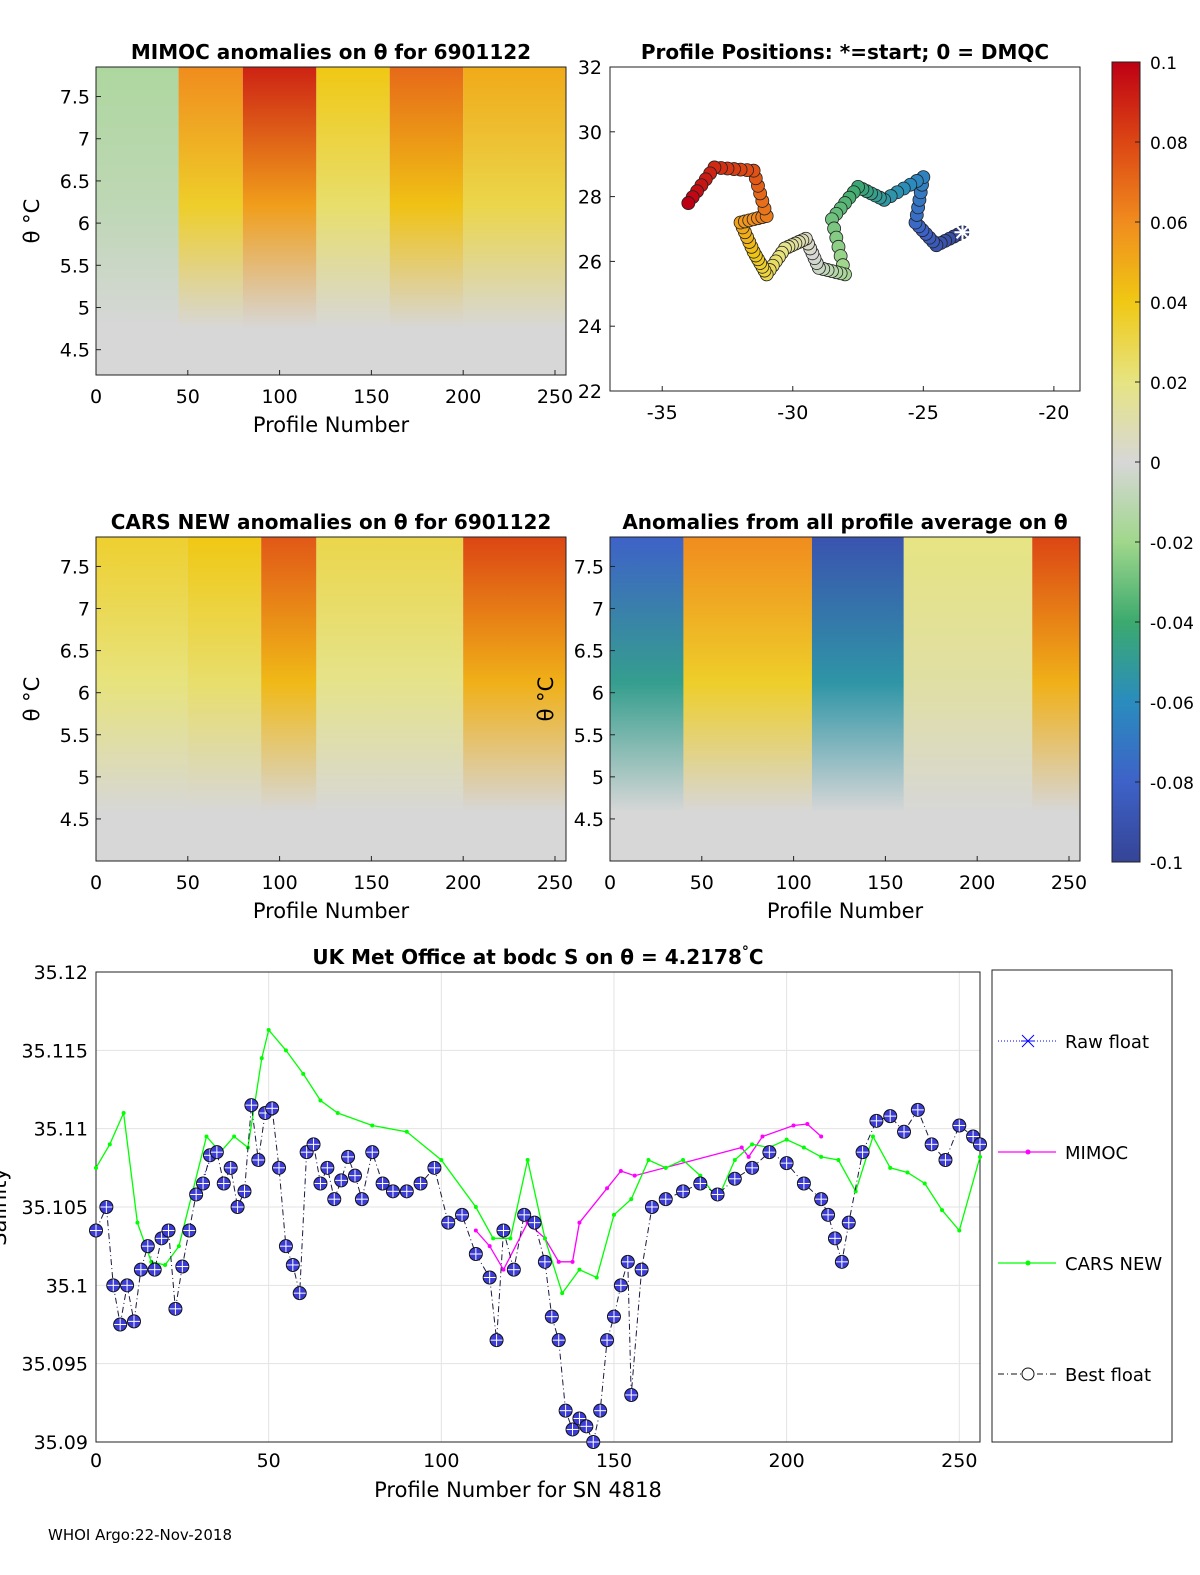 The height and width of the screenshot is (1575, 1200). Describe the element at coordinates (1172, 704) in the screenshot. I see `colorbar-tick-label: -0.06` at that location.